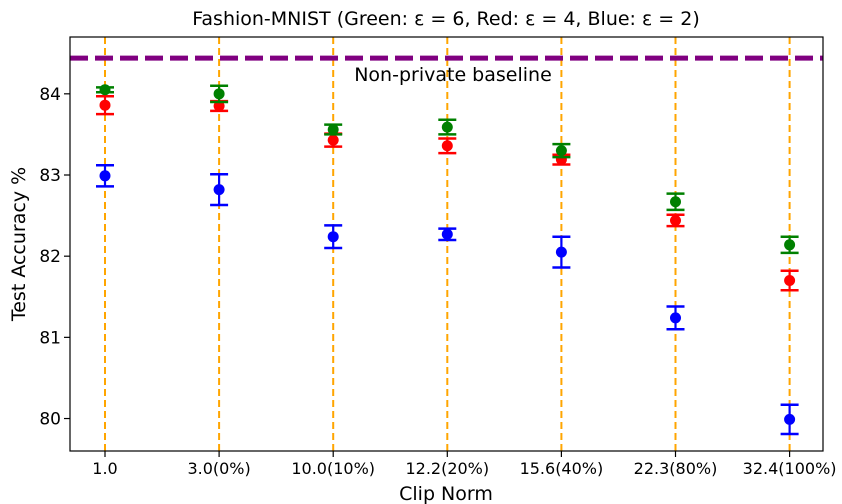  I want to click on y-tick-label: 82, so click(50, 257).